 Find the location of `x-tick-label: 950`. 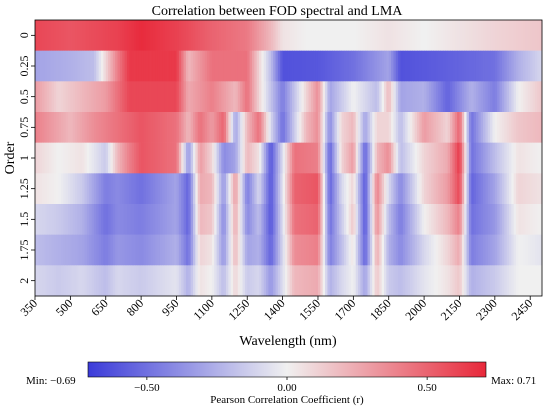

x-tick-label: 950 is located at coordinates (170, 307).